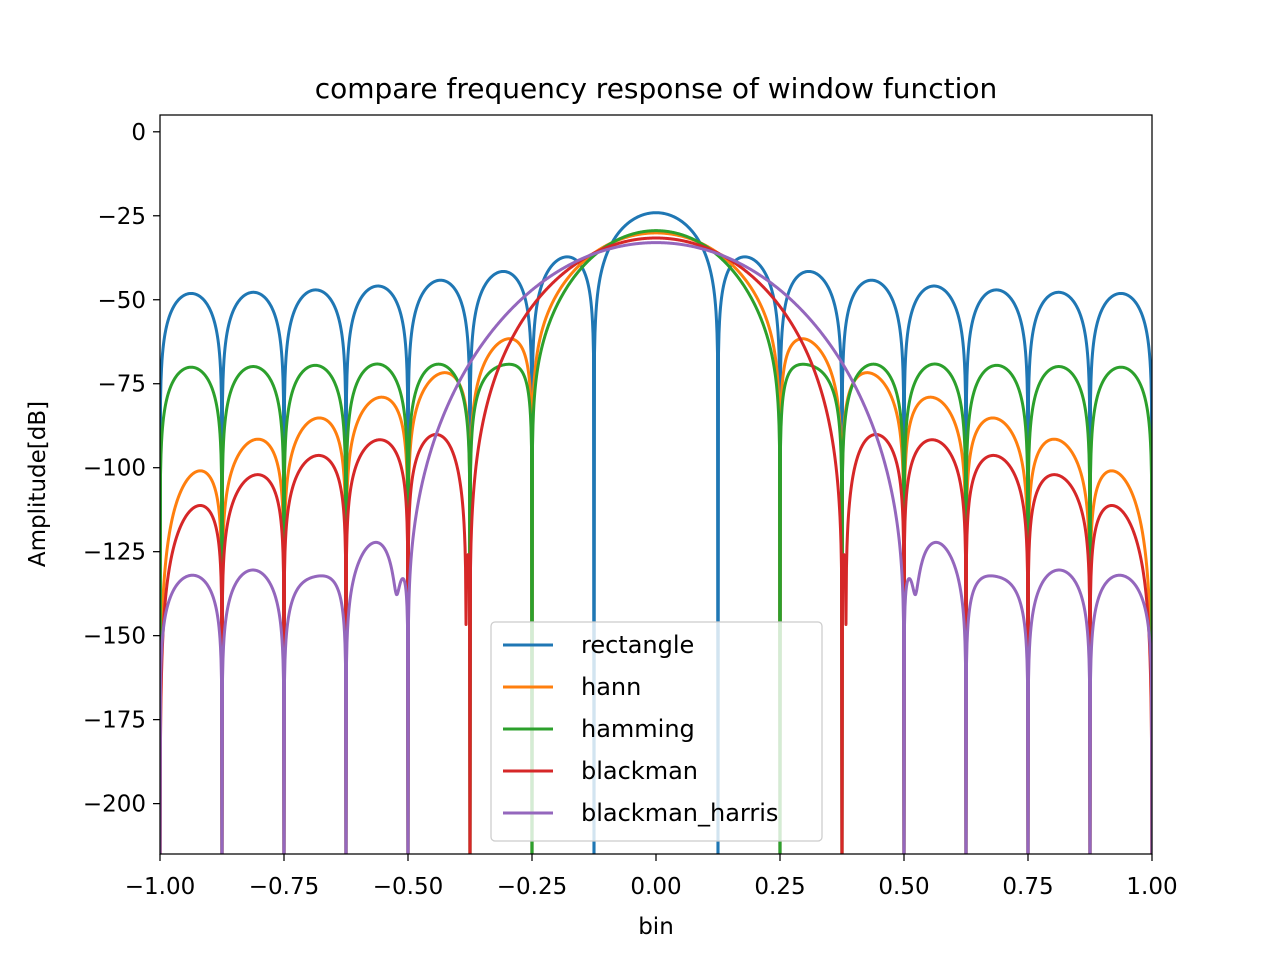  What do you see at coordinates (408, 887) in the screenshot?
I see `x-tick-label: −0.50` at bounding box center [408, 887].